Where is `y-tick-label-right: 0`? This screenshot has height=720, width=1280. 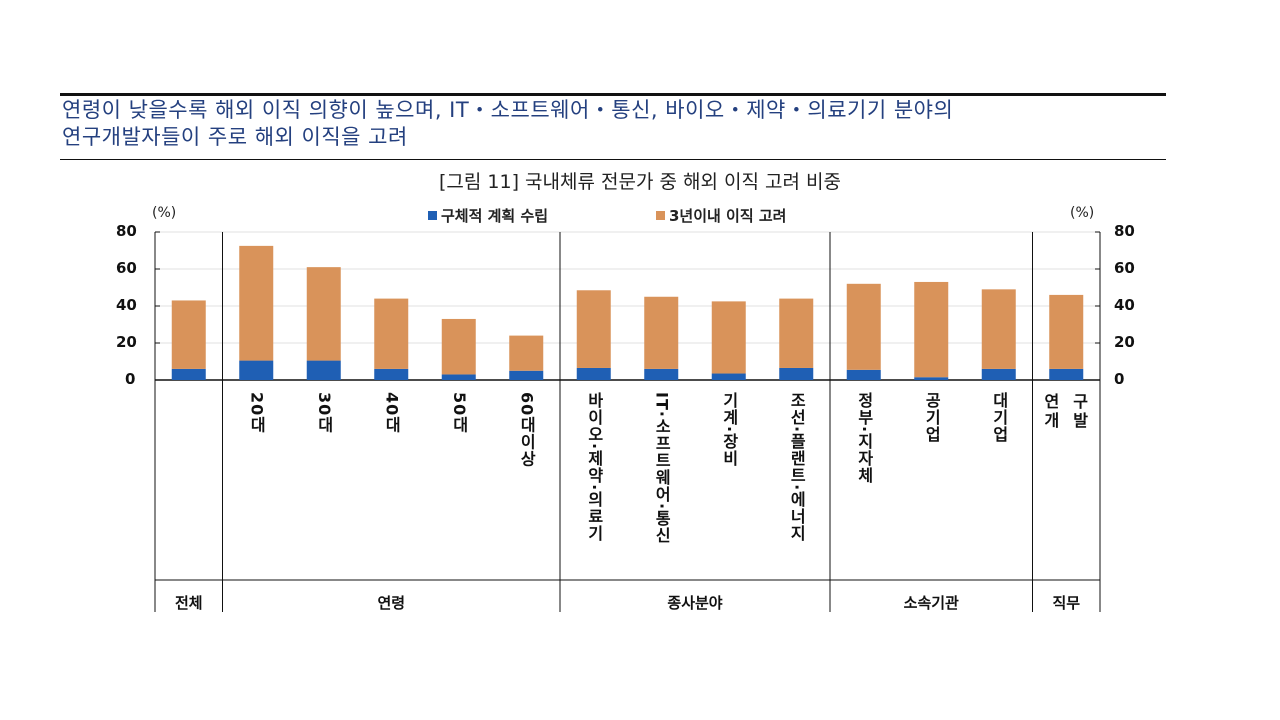 y-tick-label-right: 0 is located at coordinates (1119, 379).